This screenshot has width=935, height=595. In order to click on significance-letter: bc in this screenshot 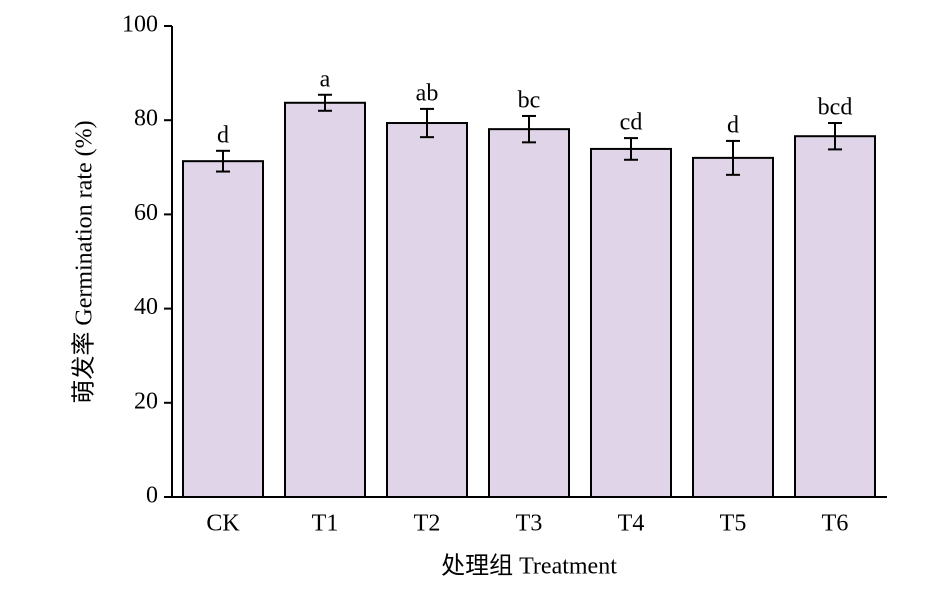, I will do `click(529, 100)`.